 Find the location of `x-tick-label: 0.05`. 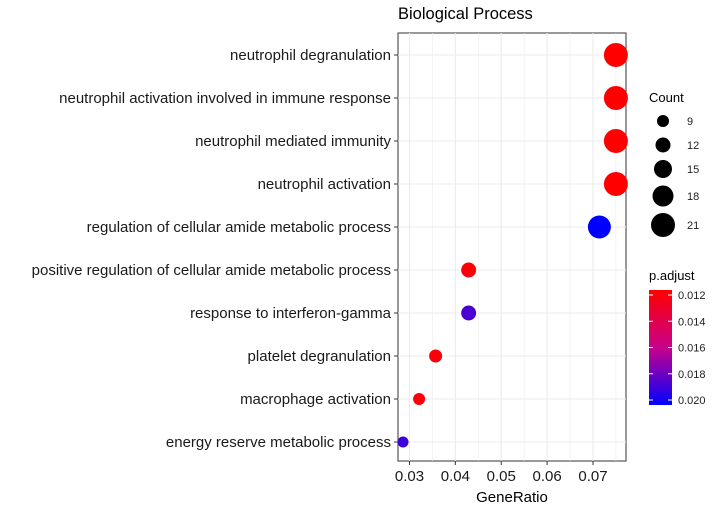

x-tick-label: 0.05 is located at coordinates (501, 476).